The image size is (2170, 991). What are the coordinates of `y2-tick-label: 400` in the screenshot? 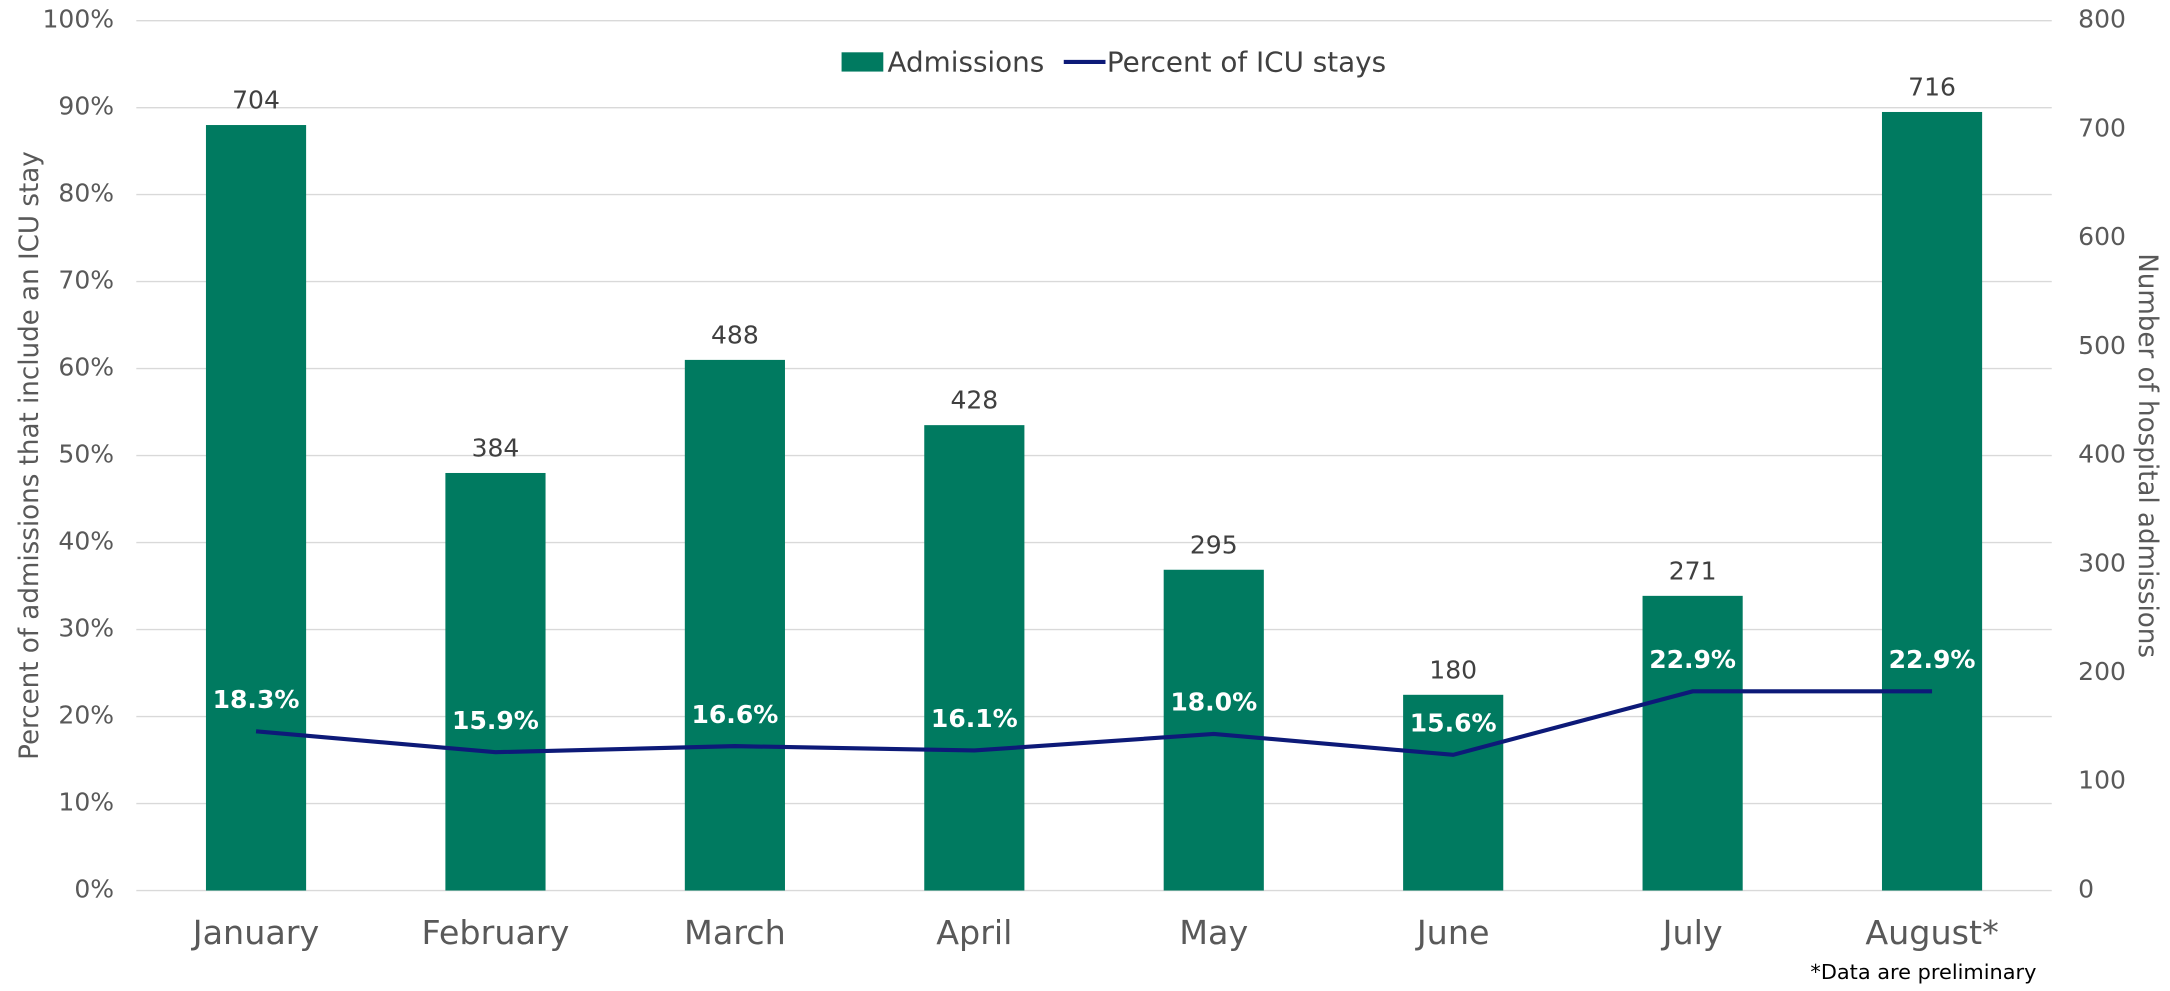 It's located at (2102, 454).